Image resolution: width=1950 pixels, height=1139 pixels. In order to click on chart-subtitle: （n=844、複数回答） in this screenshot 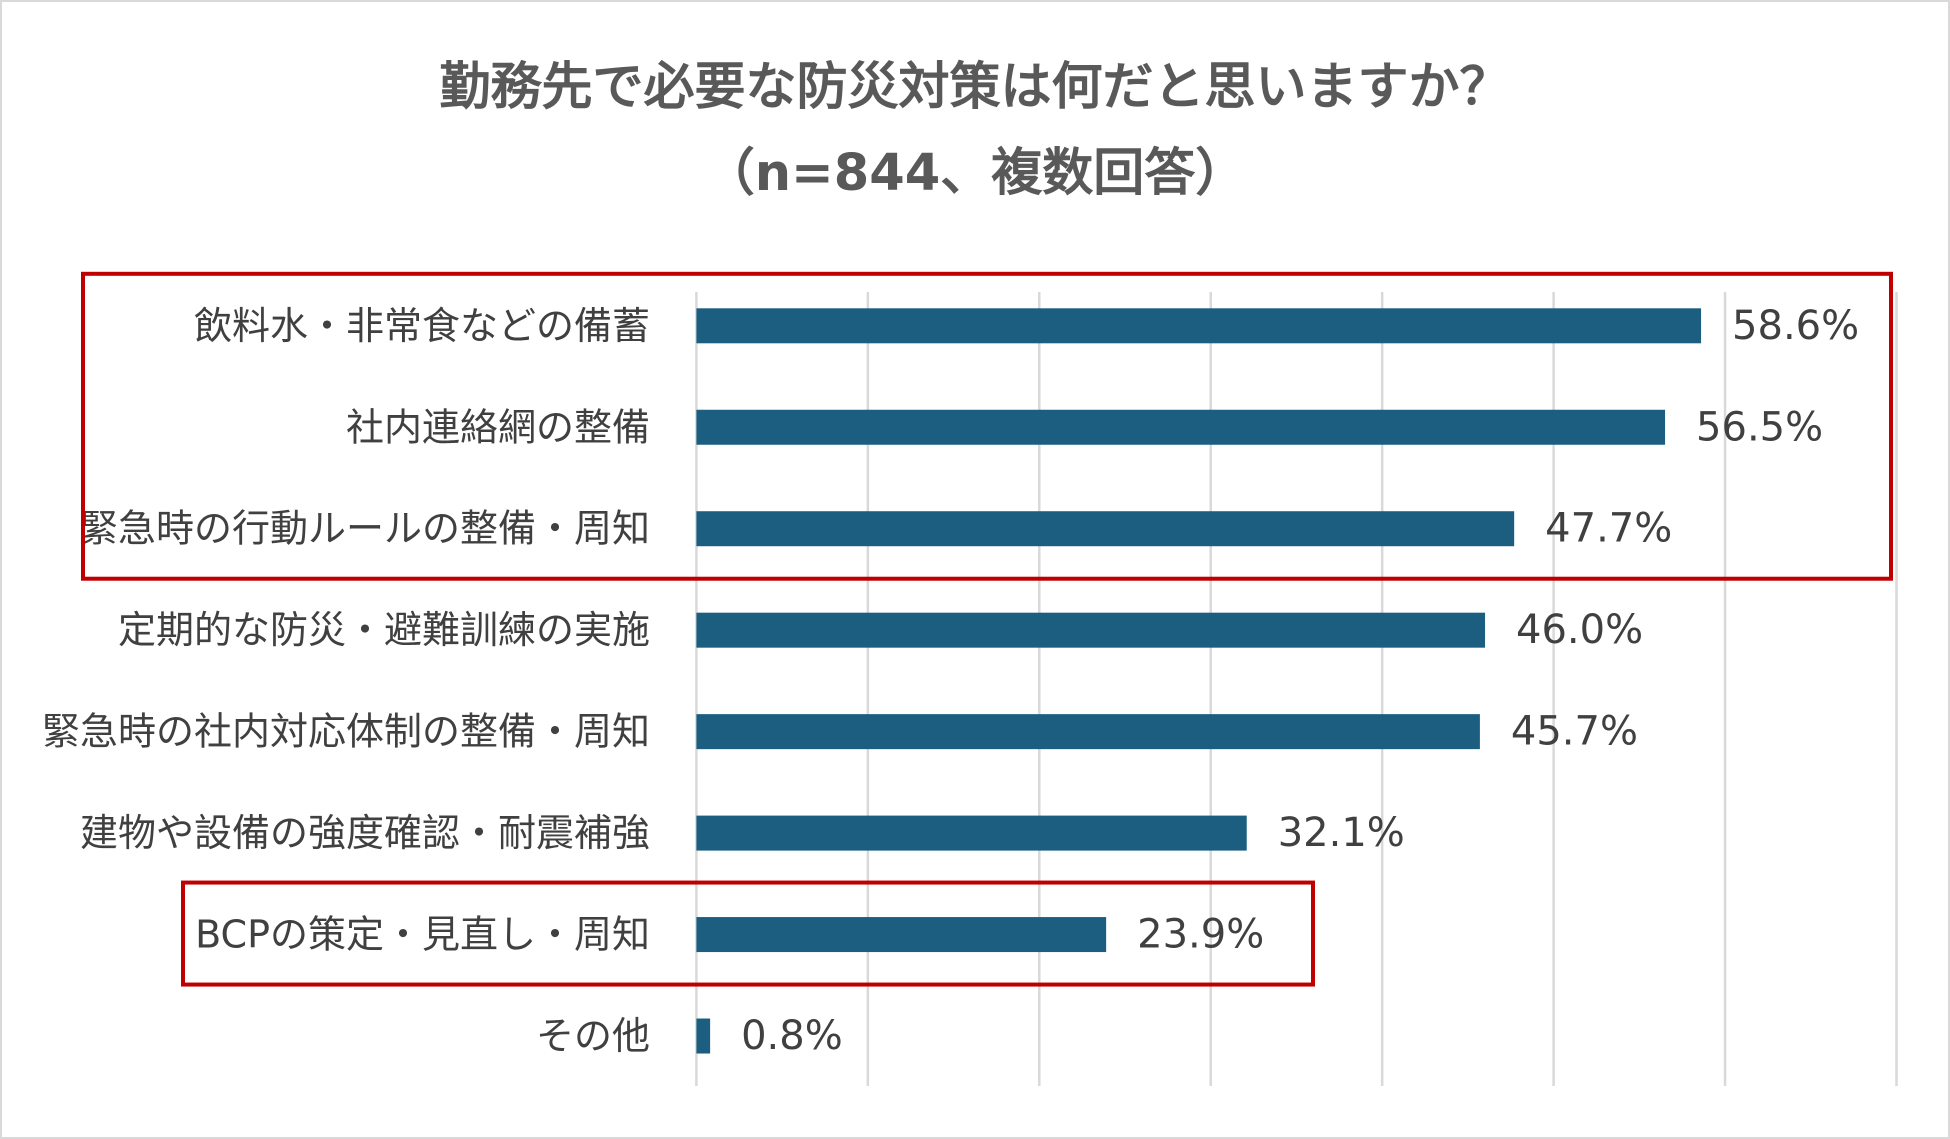, I will do `click(975, 173)`.